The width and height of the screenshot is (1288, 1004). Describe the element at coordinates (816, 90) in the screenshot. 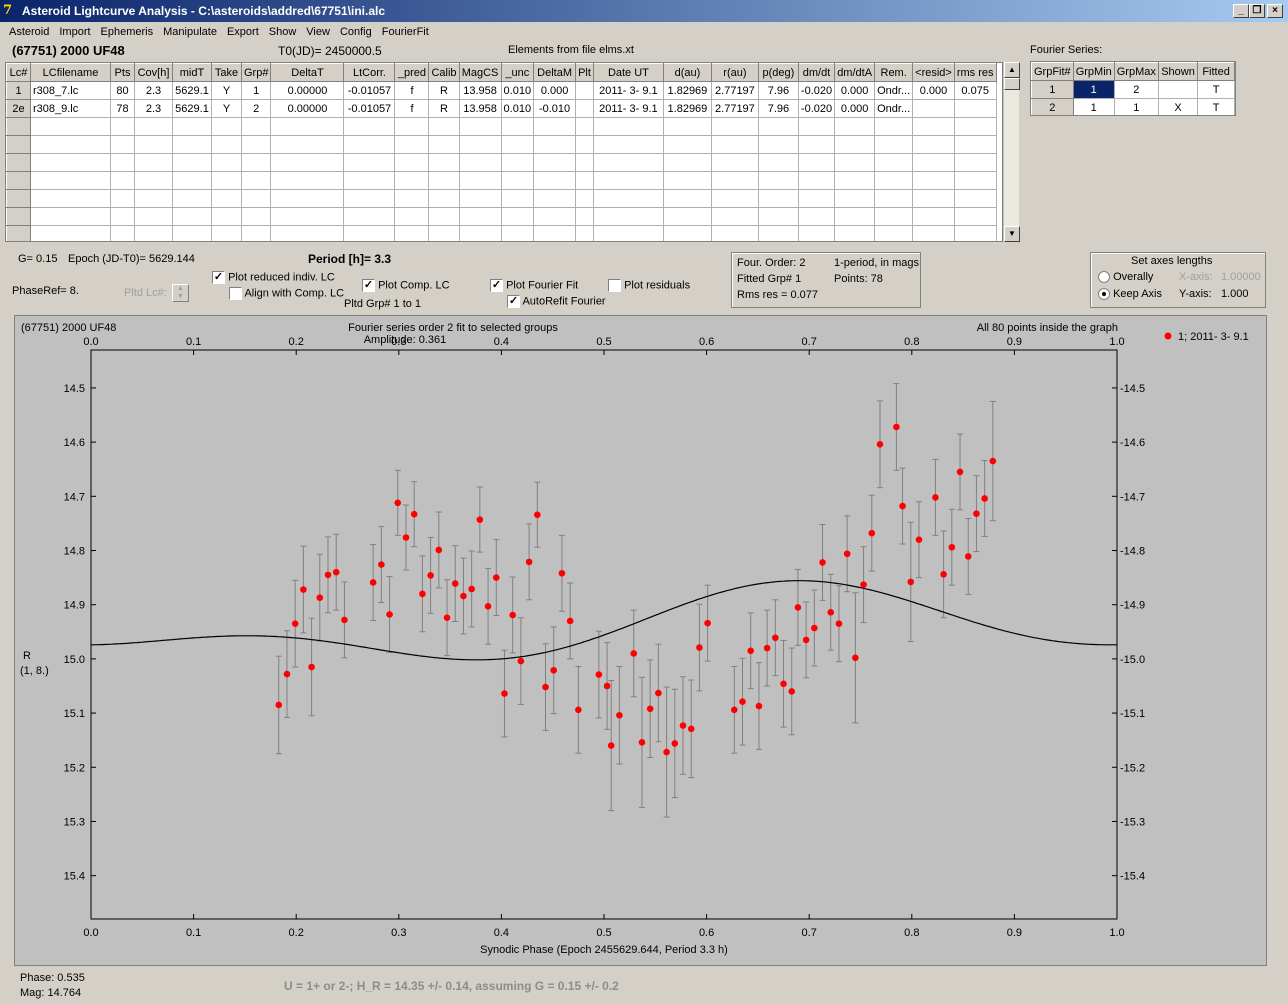

I see `table-cell: -0.020` at that location.